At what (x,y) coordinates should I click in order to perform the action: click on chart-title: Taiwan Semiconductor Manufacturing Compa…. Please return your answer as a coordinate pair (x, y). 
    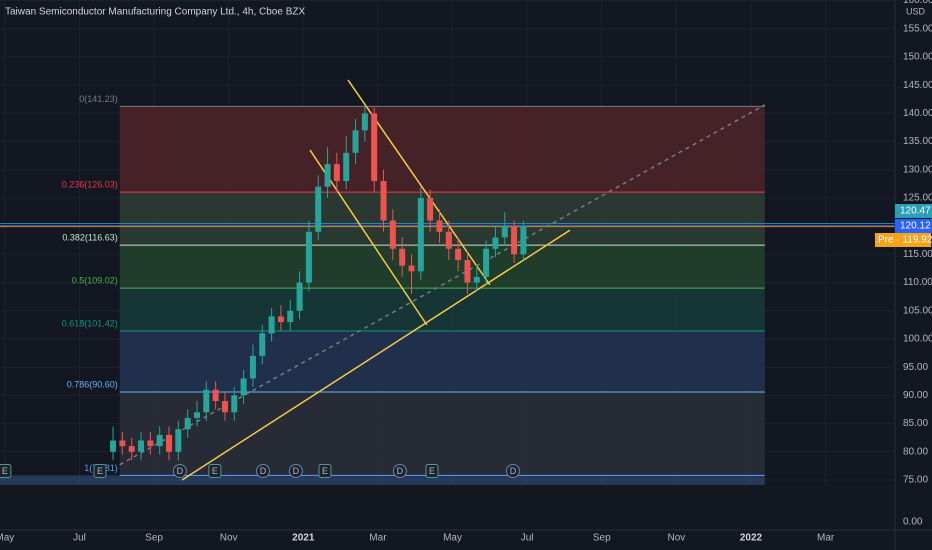
    Looking at the image, I should click on (155, 12).